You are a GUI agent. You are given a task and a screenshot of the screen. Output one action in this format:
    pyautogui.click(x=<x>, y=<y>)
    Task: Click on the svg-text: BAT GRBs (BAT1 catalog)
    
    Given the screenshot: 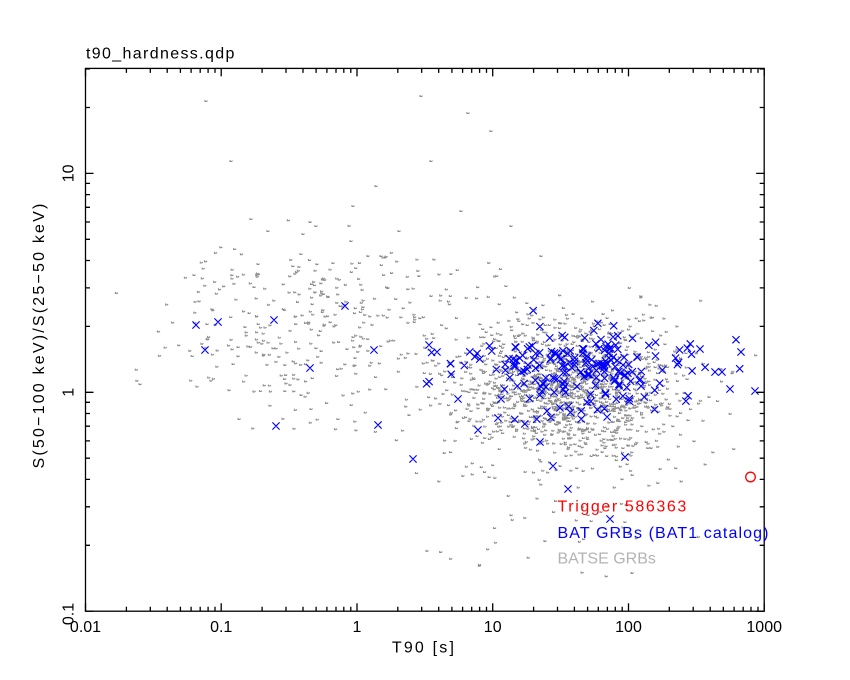 What is the action you would take?
    pyautogui.click(x=664, y=533)
    